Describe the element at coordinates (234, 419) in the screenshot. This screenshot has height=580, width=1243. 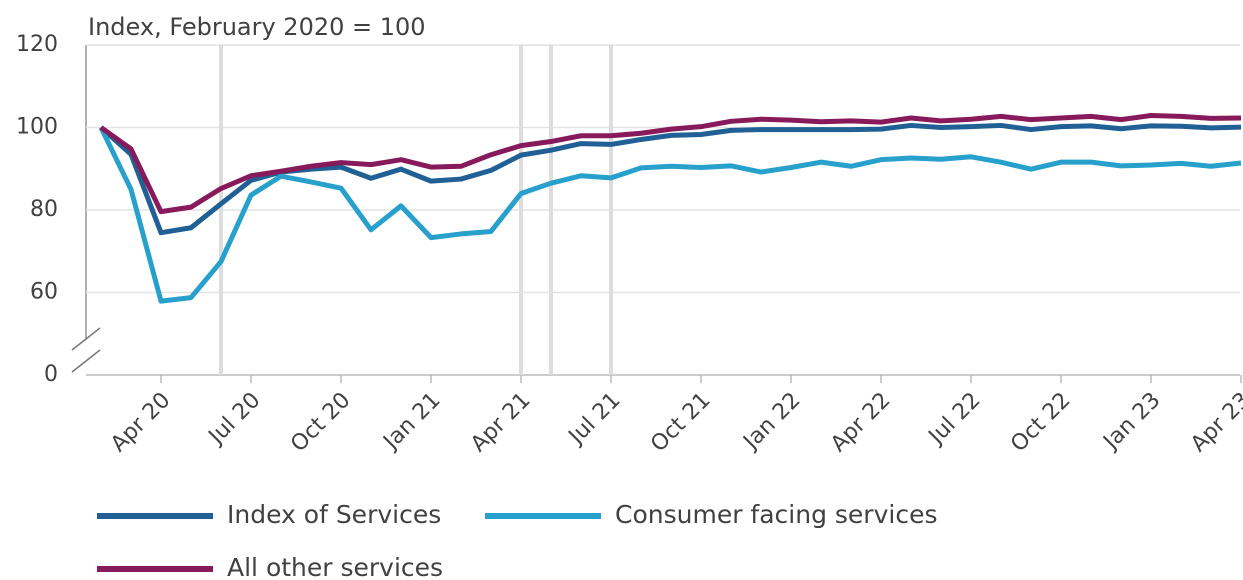
I see `x-tick-label: Jul 20` at that location.